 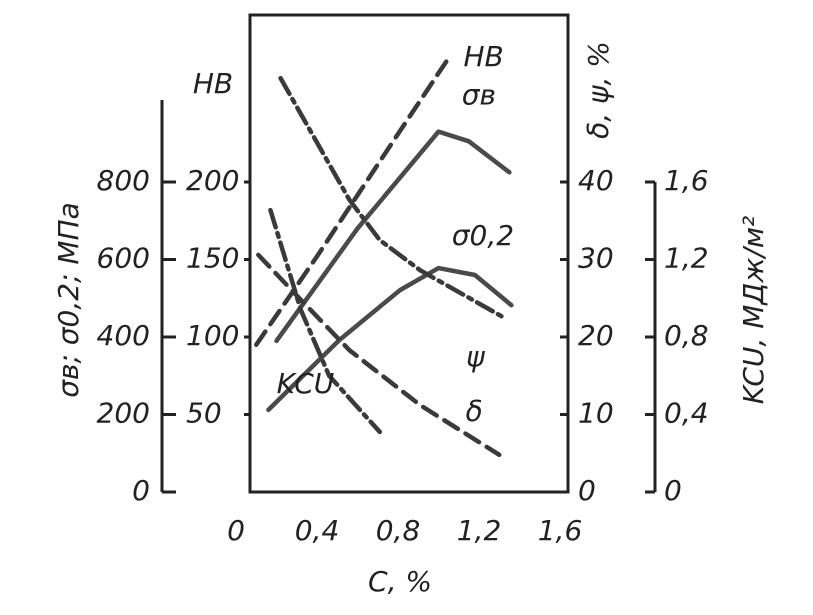 I want to click on series-label: σ0,2, so click(x=483, y=235).